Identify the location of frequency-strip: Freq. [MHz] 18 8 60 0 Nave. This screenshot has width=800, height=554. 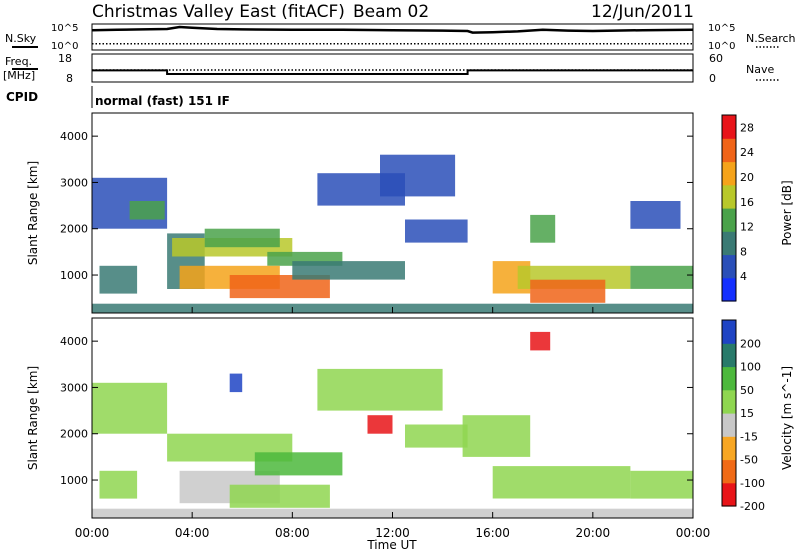
(391, 68).